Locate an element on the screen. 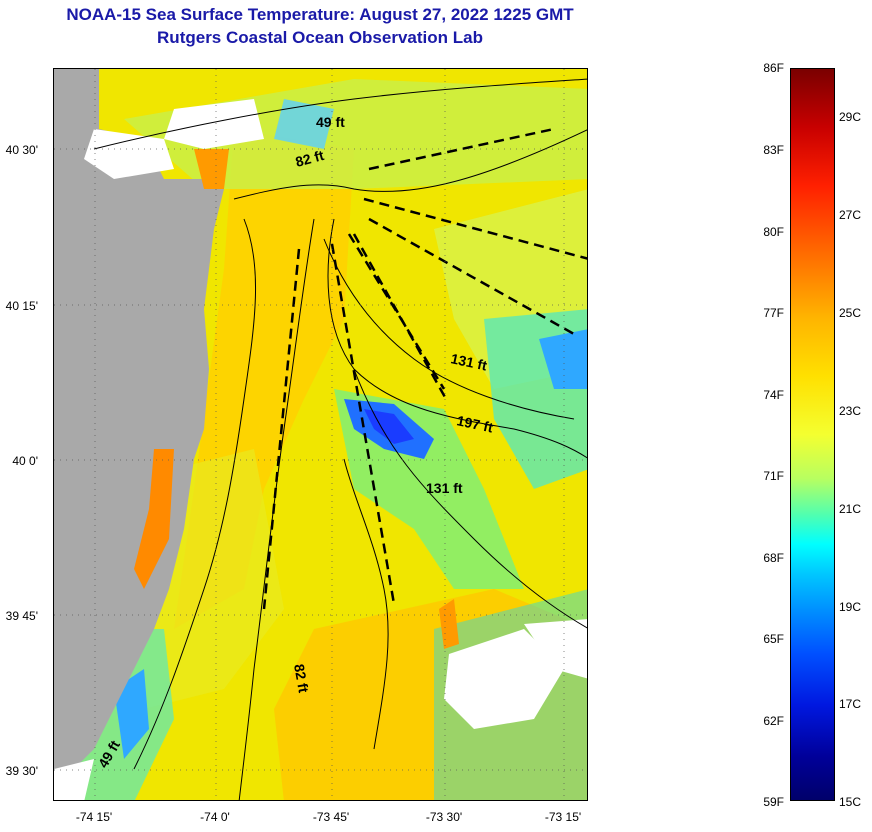 Image resolution: width=872 pixels, height=832 pixels. colorbar-c-17: 17C is located at coordinates (850, 704).